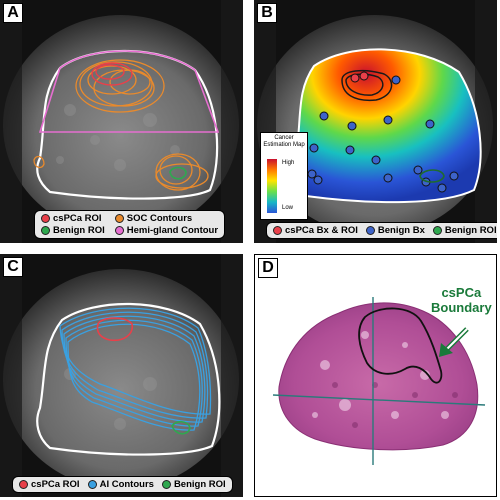 The image size is (500, 500). Describe the element at coordinates (13, 13) in the screenshot. I see `panel-label: A` at that location.